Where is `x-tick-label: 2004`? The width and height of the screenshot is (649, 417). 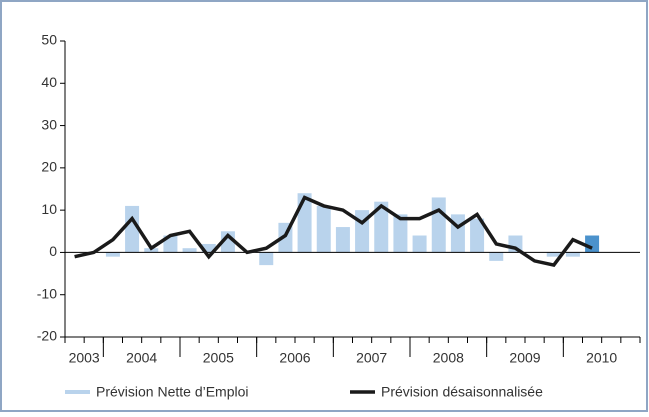
x-tick-label: 2004 is located at coordinates (141, 358).